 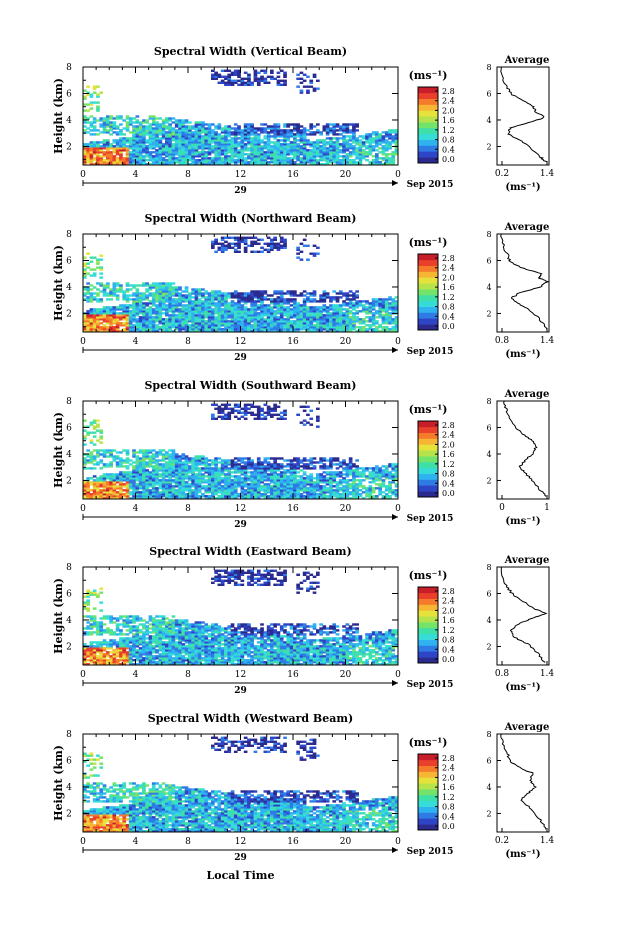 What do you see at coordinates (69, 68) in the screenshot?
I see `y-tick-label: 8` at bounding box center [69, 68].